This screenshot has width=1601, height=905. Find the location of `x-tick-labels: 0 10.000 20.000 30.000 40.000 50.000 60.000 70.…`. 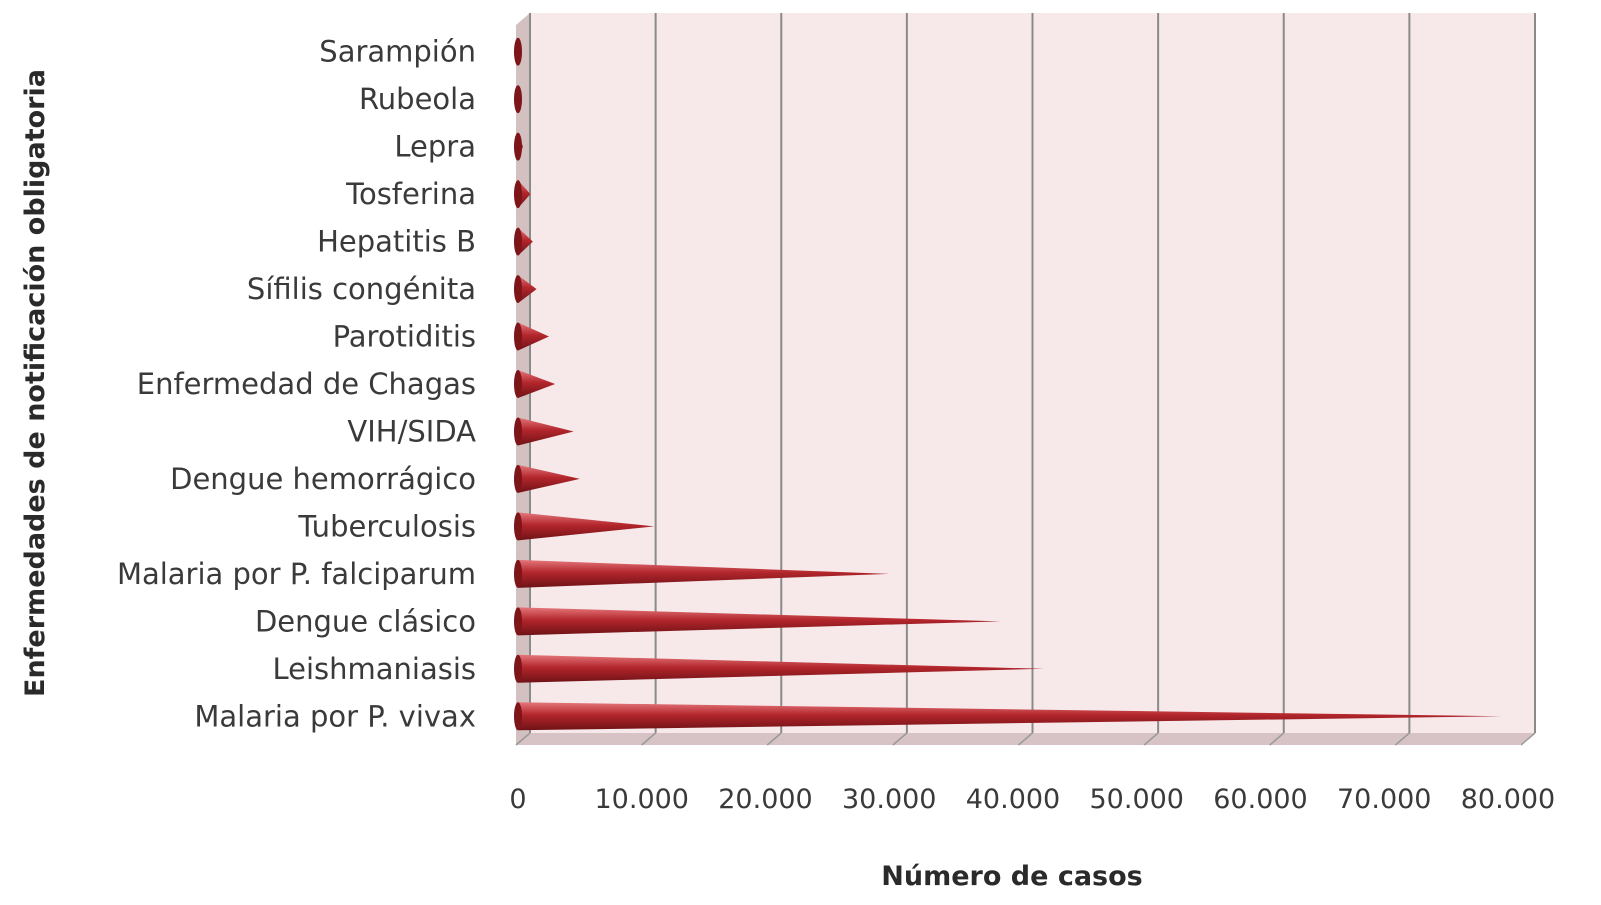

x-tick-labels: 0 10.000 20.000 30.000 40.000 50.000 60.000 70.… is located at coordinates (1032, 799).